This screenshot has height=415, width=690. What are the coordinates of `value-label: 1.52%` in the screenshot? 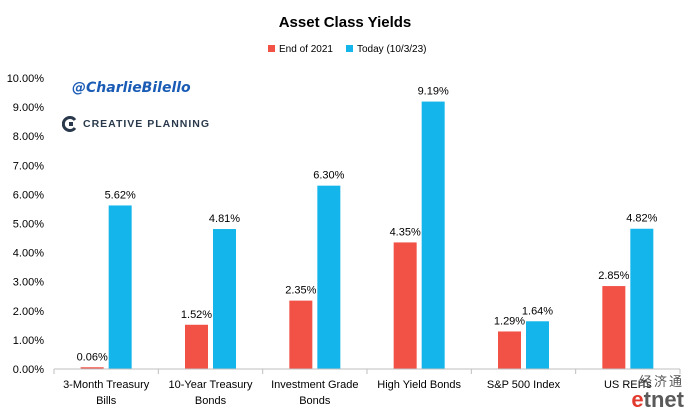 It's located at (196, 315).